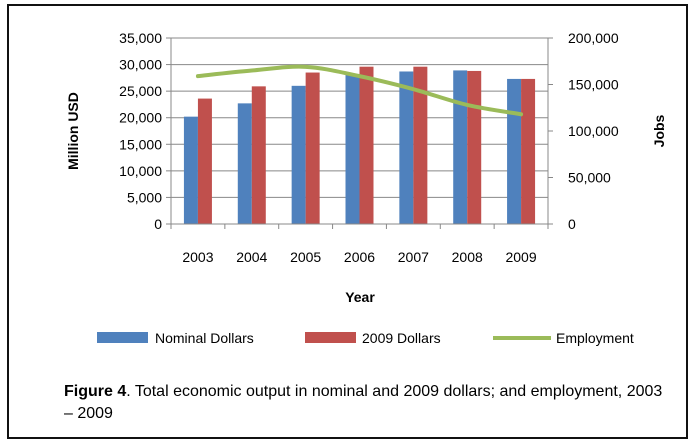 Image resolution: width=694 pixels, height=443 pixels. I want to click on line-employment, so click(359, 90).